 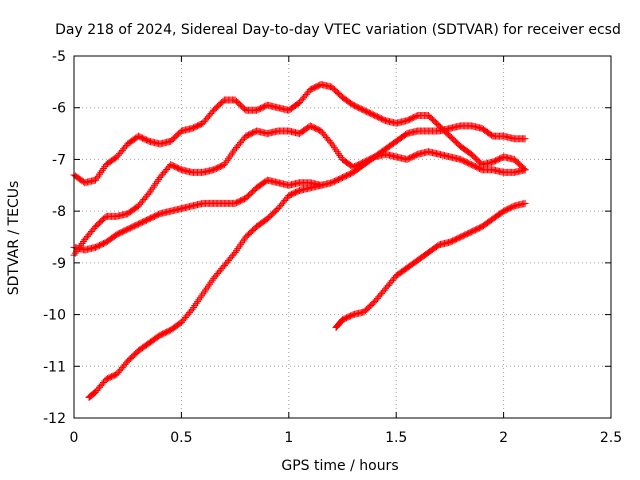 What do you see at coordinates (54, 419) in the screenshot?
I see `y-tick-label: -12` at bounding box center [54, 419].